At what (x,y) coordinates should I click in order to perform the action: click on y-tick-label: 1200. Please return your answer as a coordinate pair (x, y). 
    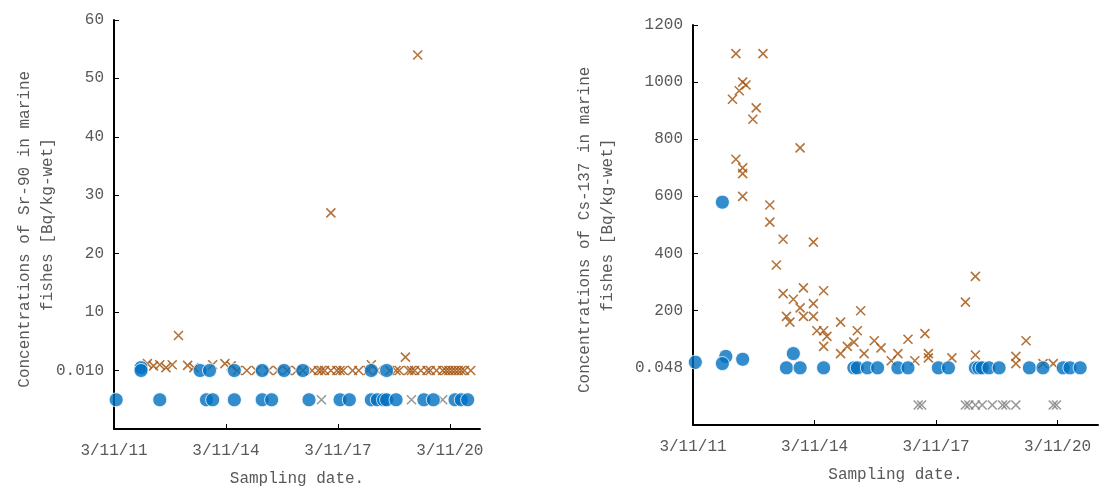
    Looking at the image, I should click on (663, 25).